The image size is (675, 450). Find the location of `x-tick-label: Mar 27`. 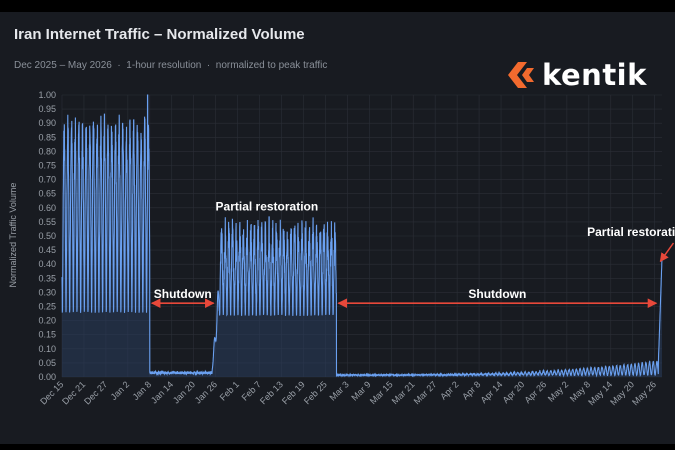

x-tick-label: Mar 27 is located at coordinates (425, 392).